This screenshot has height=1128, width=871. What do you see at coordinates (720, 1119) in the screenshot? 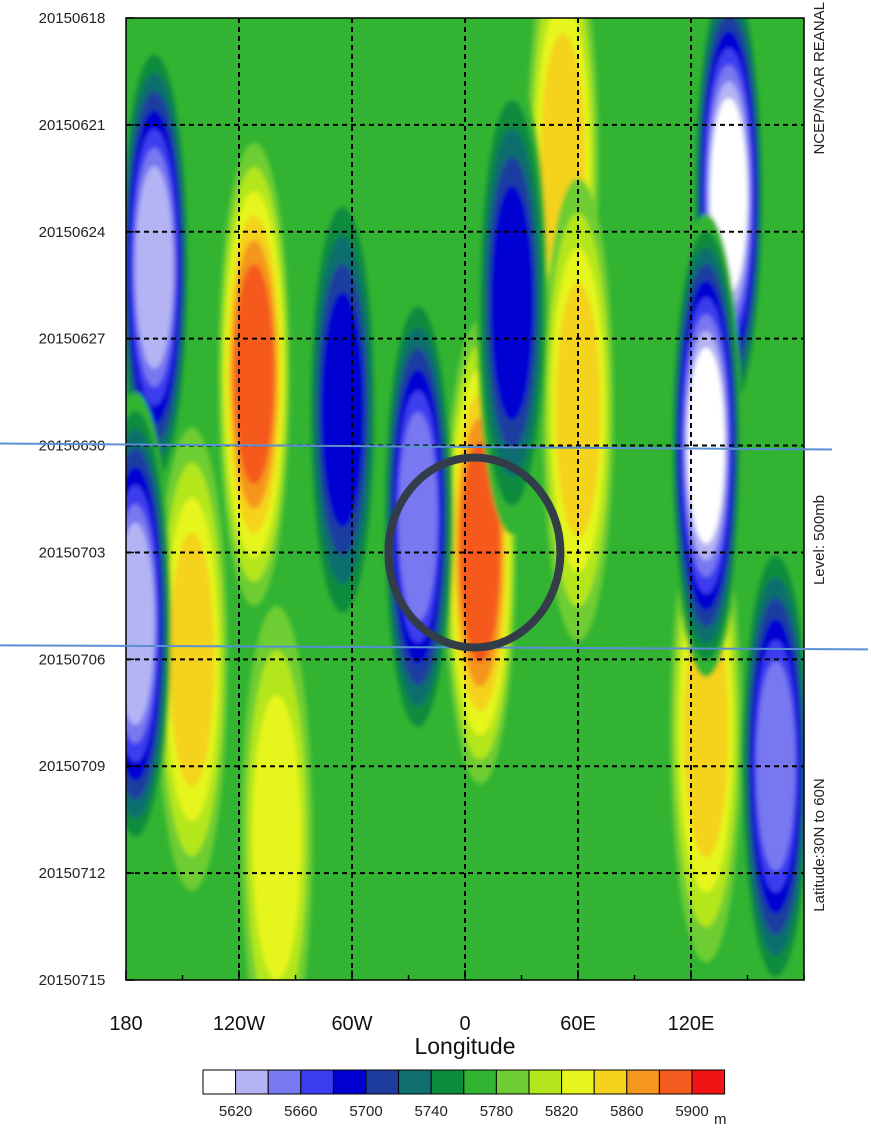
I see `colorbar-unit: m` at bounding box center [720, 1119].